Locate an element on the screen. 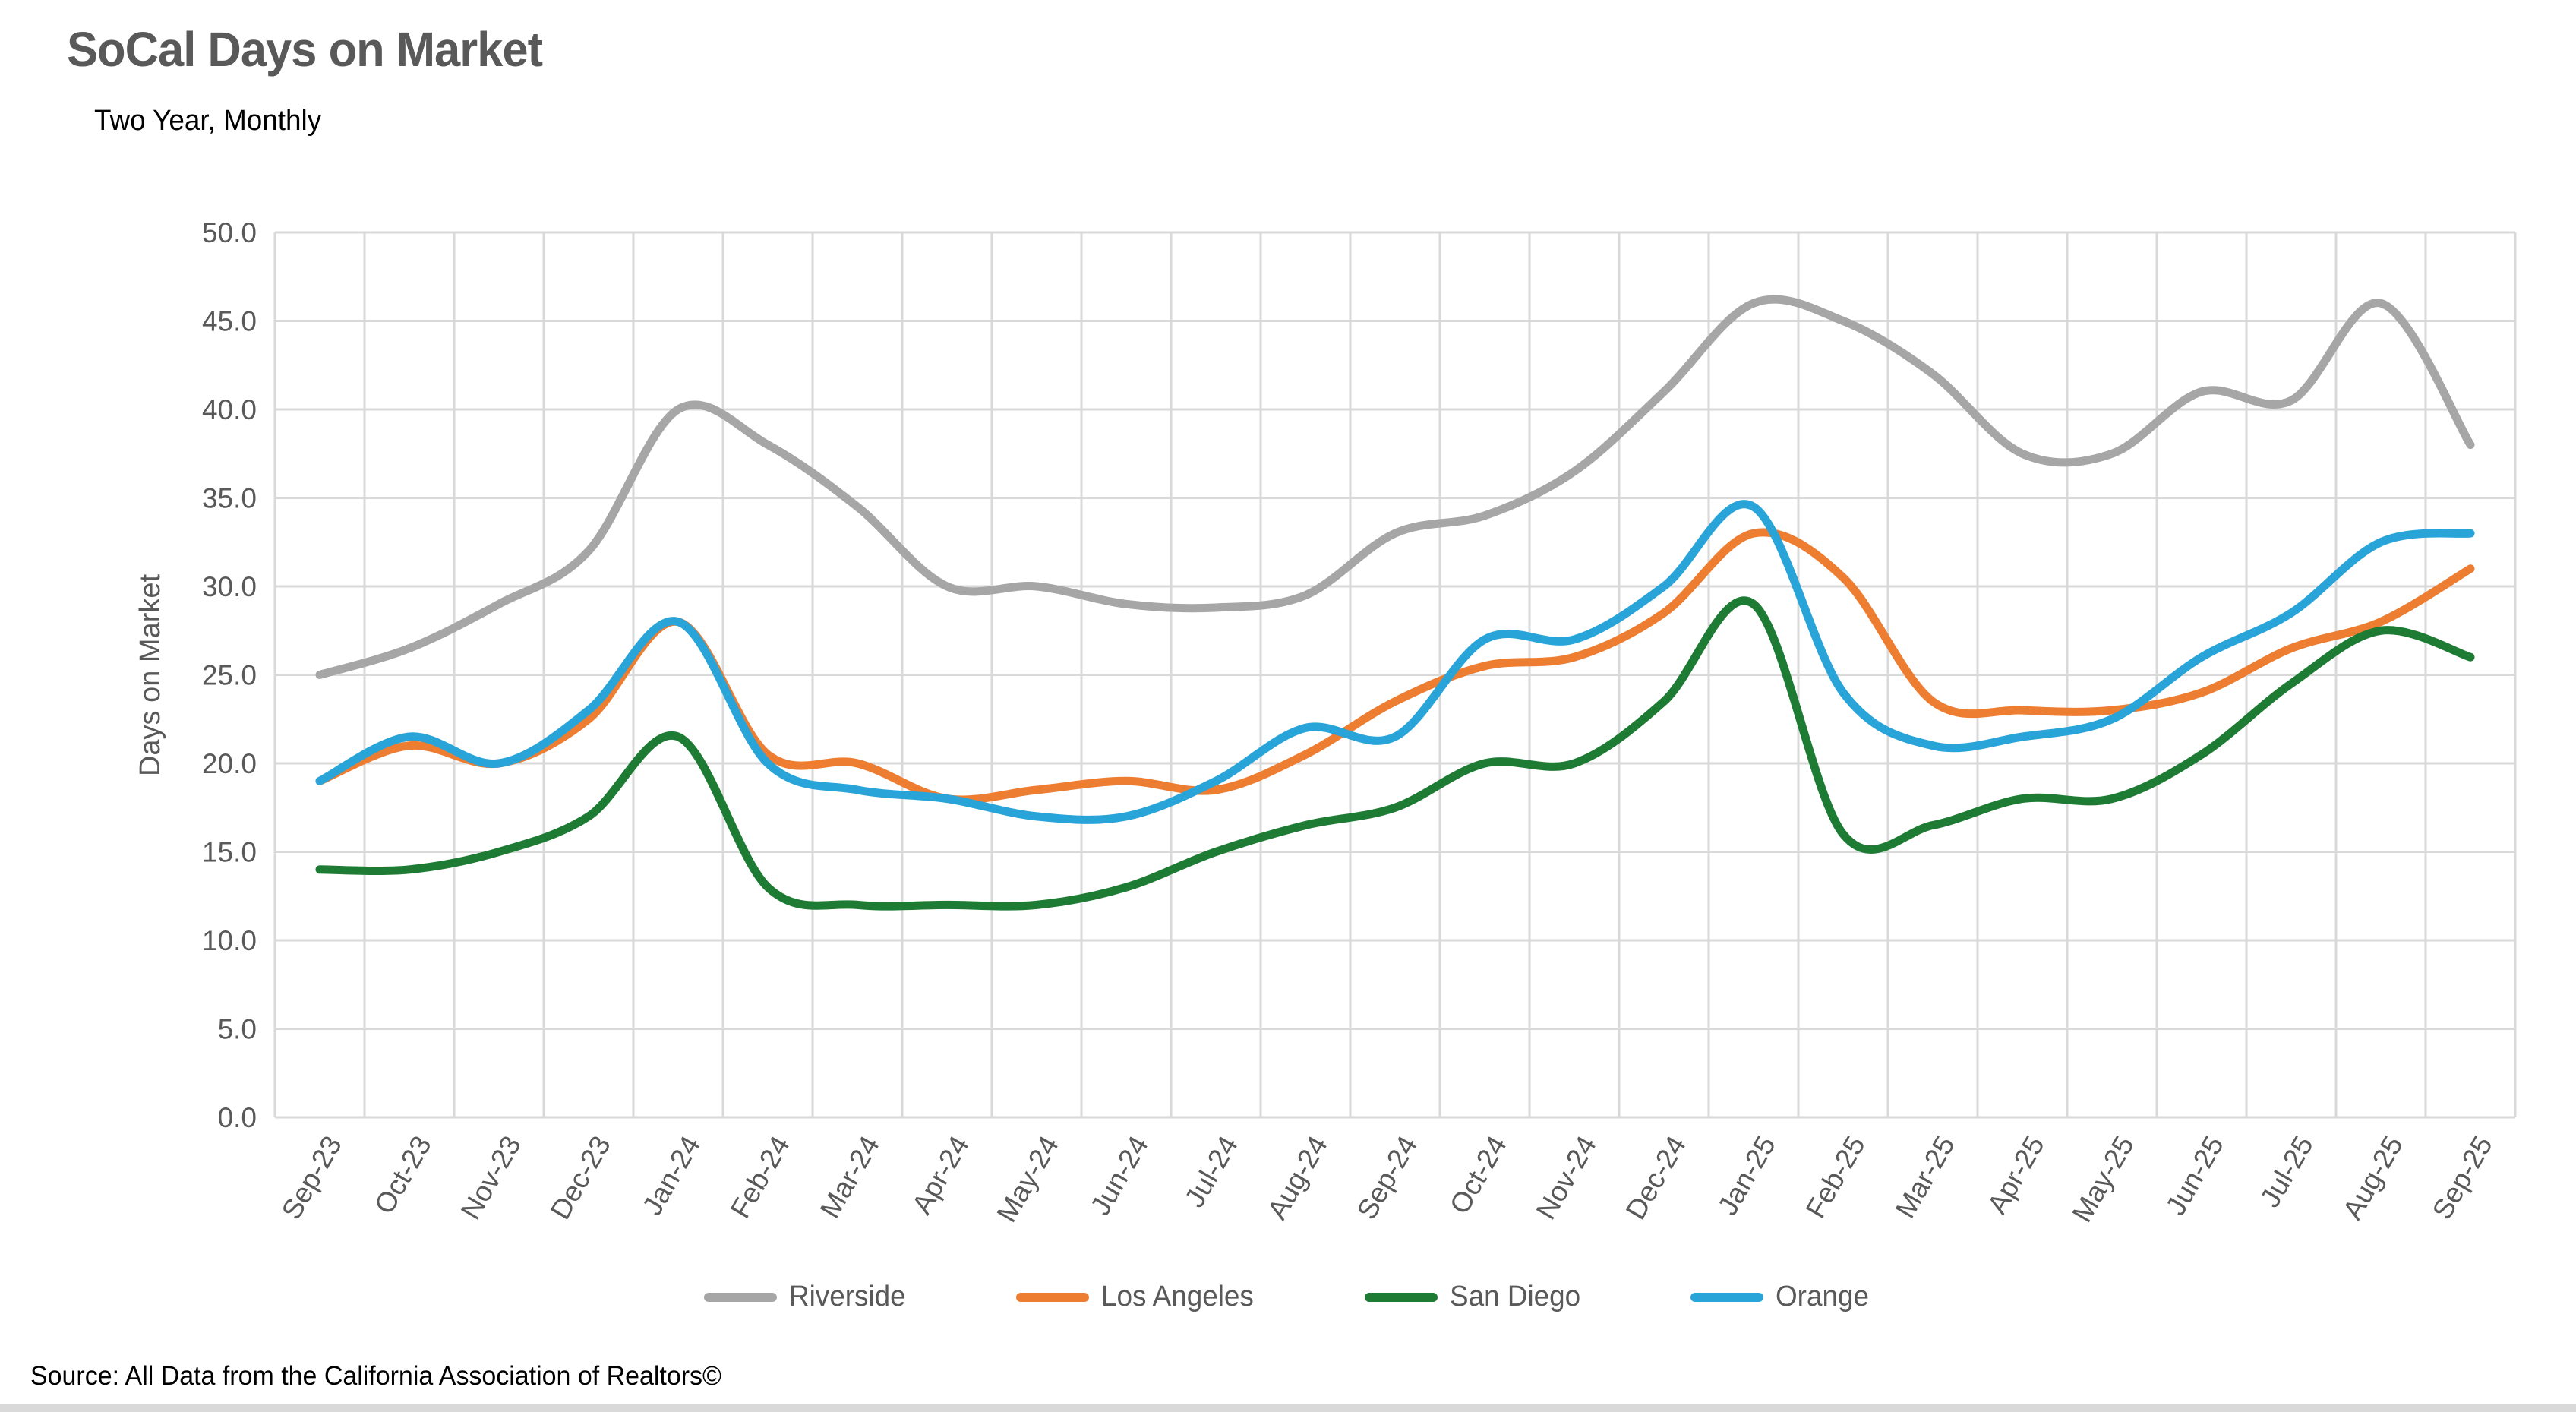 The height and width of the screenshot is (1412, 2576). legend-item-san-diego: San Diego is located at coordinates (1474, 1297).